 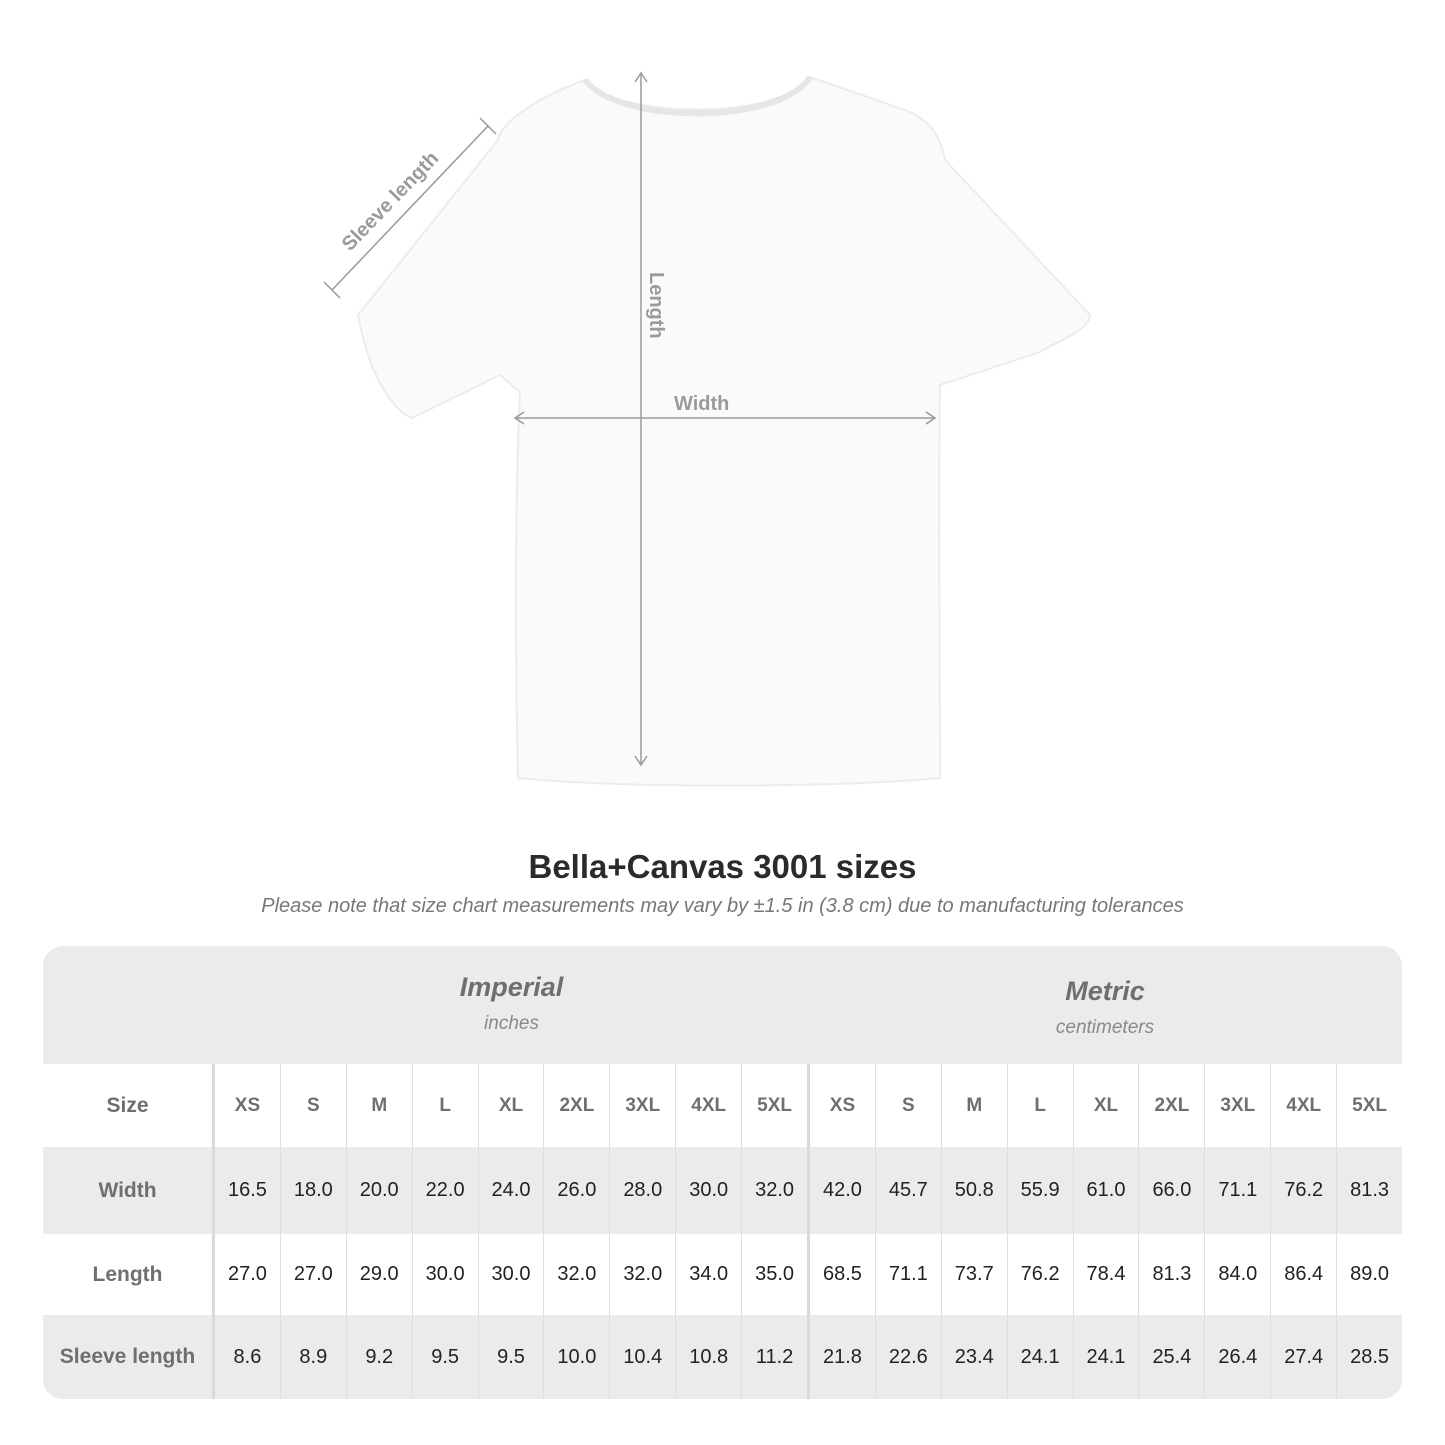 What do you see at coordinates (843, 1190) in the screenshot?
I see `table-cell: 42.0` at bounding box center [843, 1190].